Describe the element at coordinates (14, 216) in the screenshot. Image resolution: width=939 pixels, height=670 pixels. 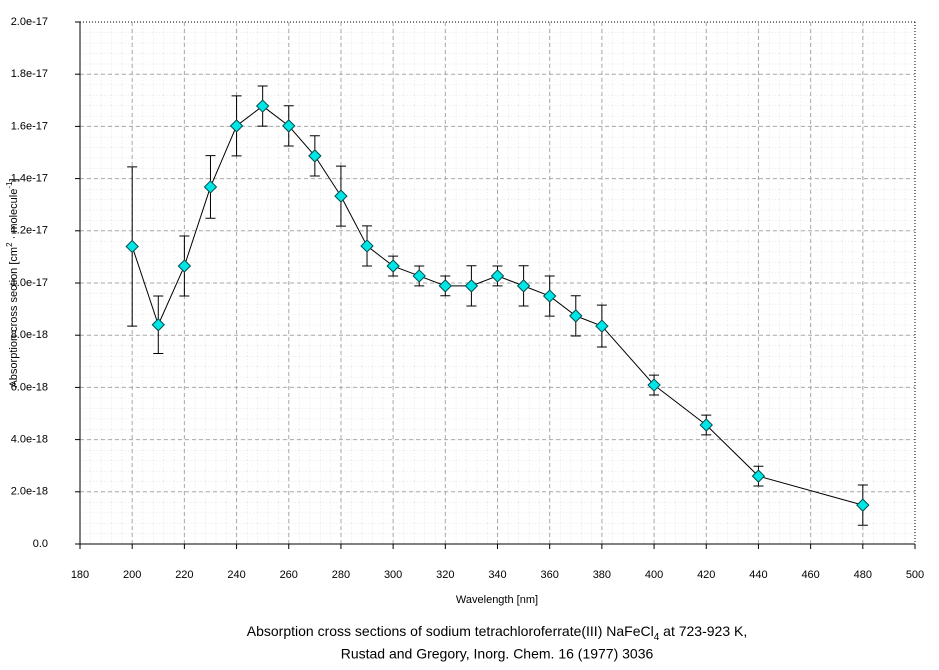
I see `y-label-part: · molecule` at that location.